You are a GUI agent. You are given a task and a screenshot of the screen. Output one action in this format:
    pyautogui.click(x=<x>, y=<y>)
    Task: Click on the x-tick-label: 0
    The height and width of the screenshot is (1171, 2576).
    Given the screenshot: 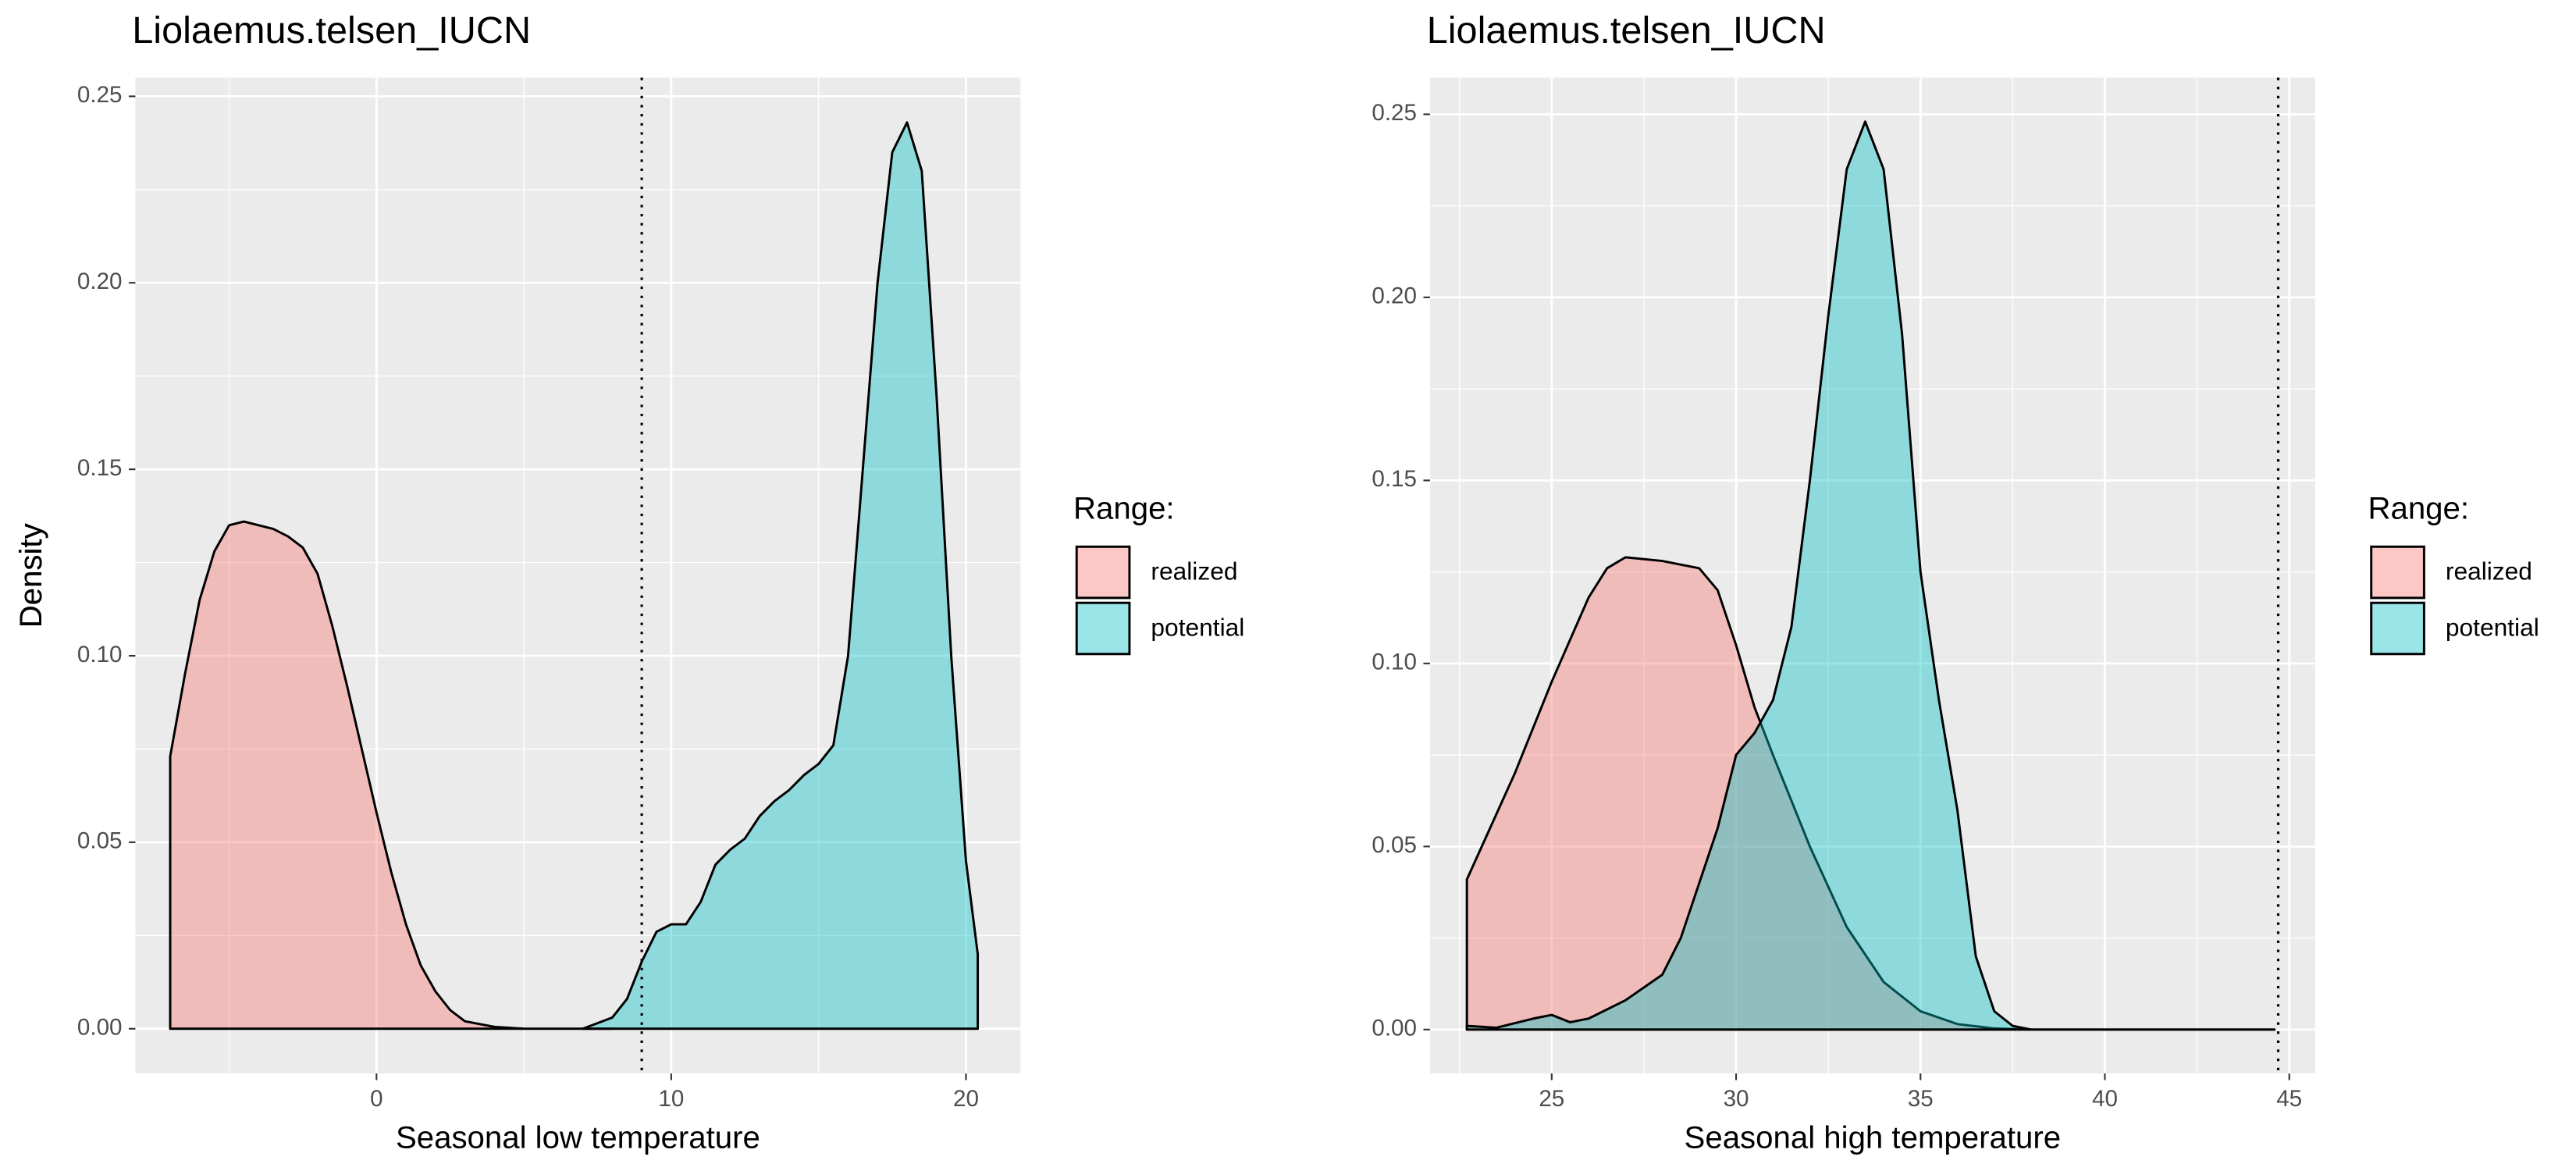 What is the action you would take?
    pyautogui.click(x=376, y=1099)
    